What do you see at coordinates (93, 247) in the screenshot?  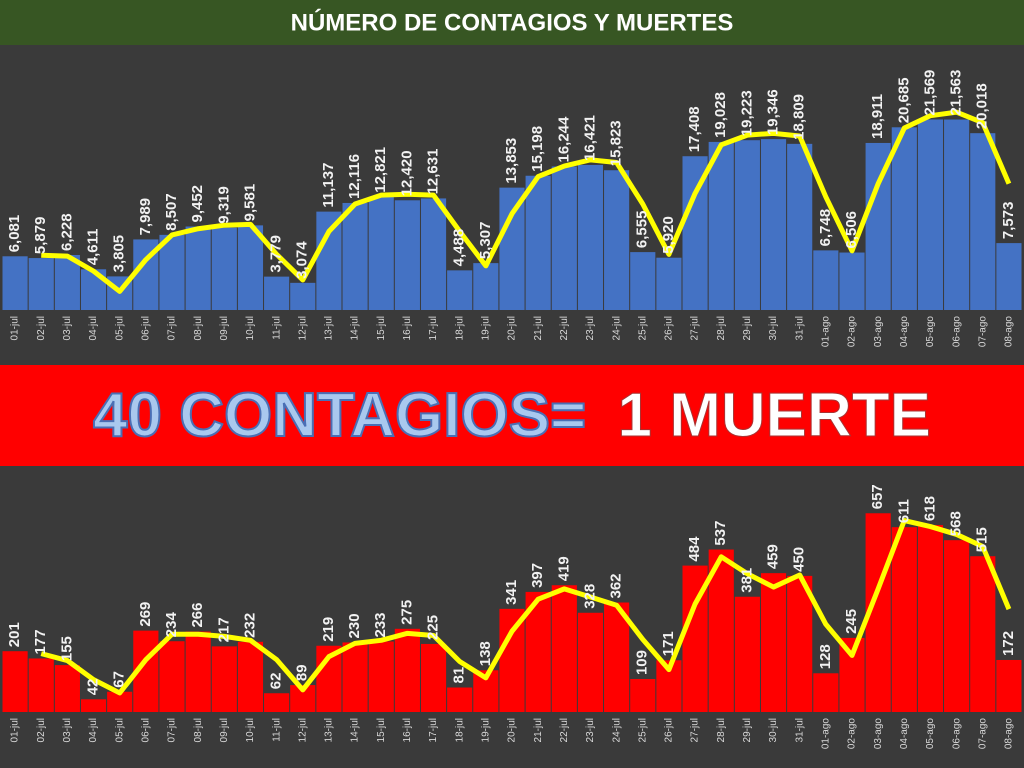 I see `value-label: 4,611` at bounding box center [93, 247].